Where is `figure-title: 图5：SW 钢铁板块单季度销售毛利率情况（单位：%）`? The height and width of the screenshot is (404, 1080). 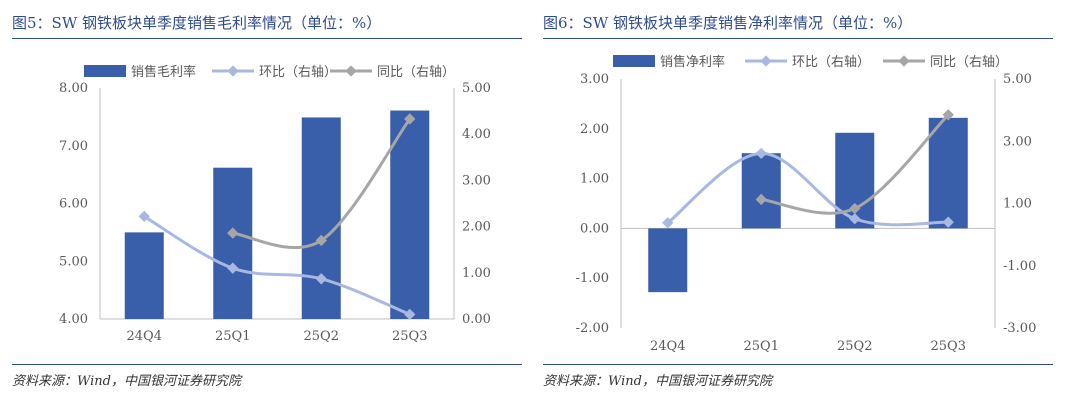 figure-title: 图5：SW 钢铁板块单季度销售毛利率情况（单位：%） is located at coordinates (197, 23).